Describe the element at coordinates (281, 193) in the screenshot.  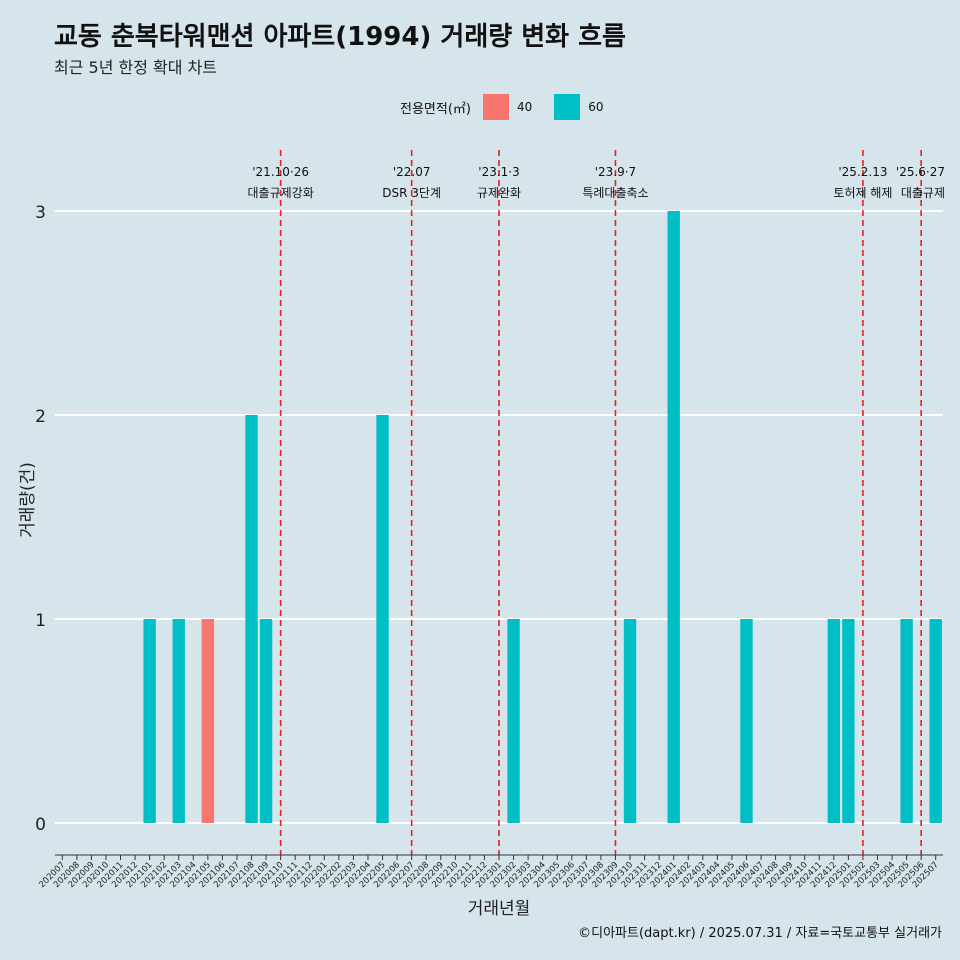
I see `event-name-label: 대출규제강화` at that location.